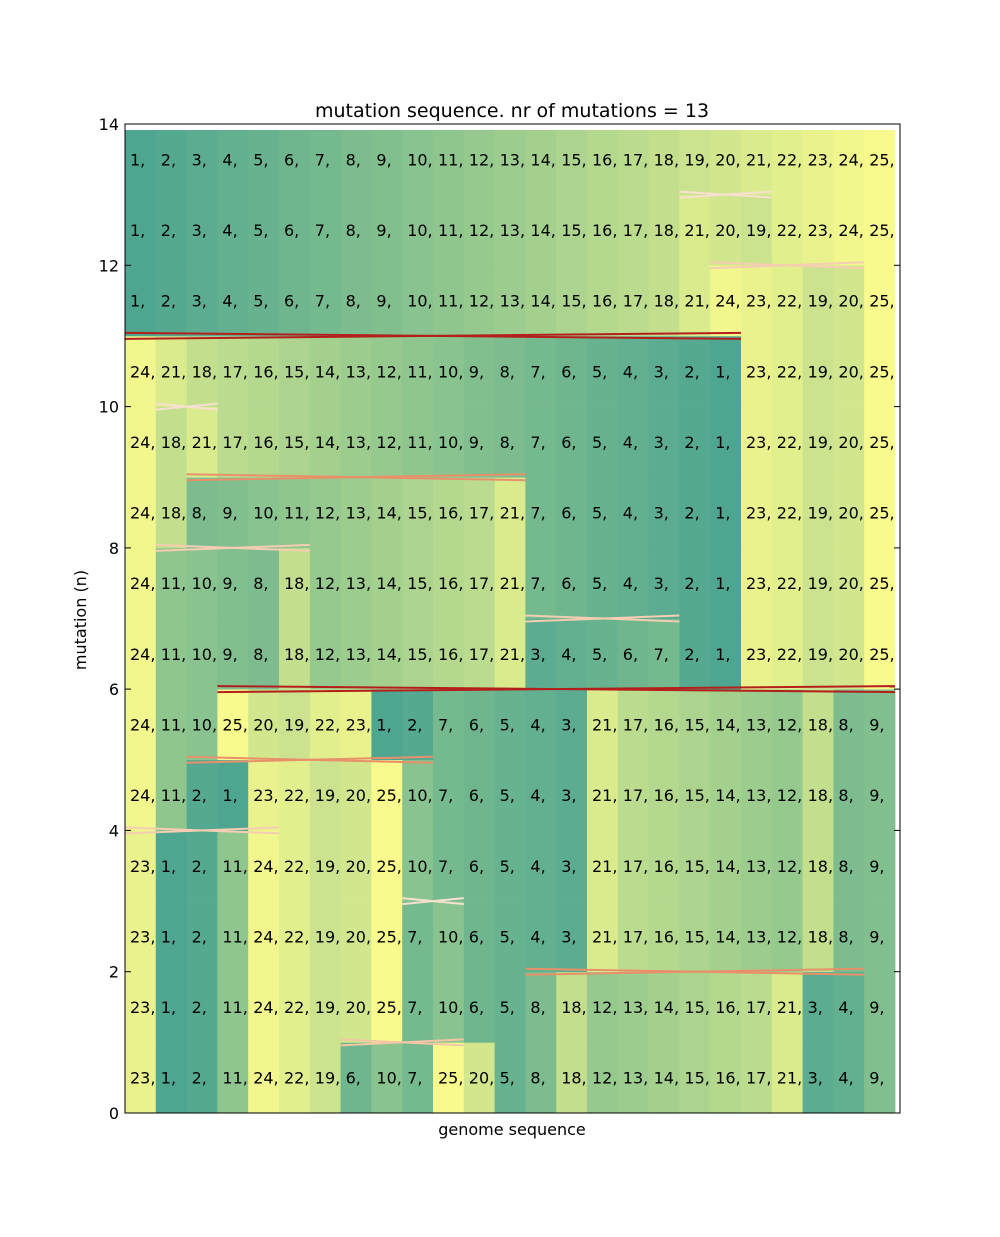 This screenshot has width=1000, height=1237. What do you see at coordinates (512, 111) in the screenshot?
I see `chart-title: mutation sequence. nr of mutations = 13` at bounding box center [512, 111].